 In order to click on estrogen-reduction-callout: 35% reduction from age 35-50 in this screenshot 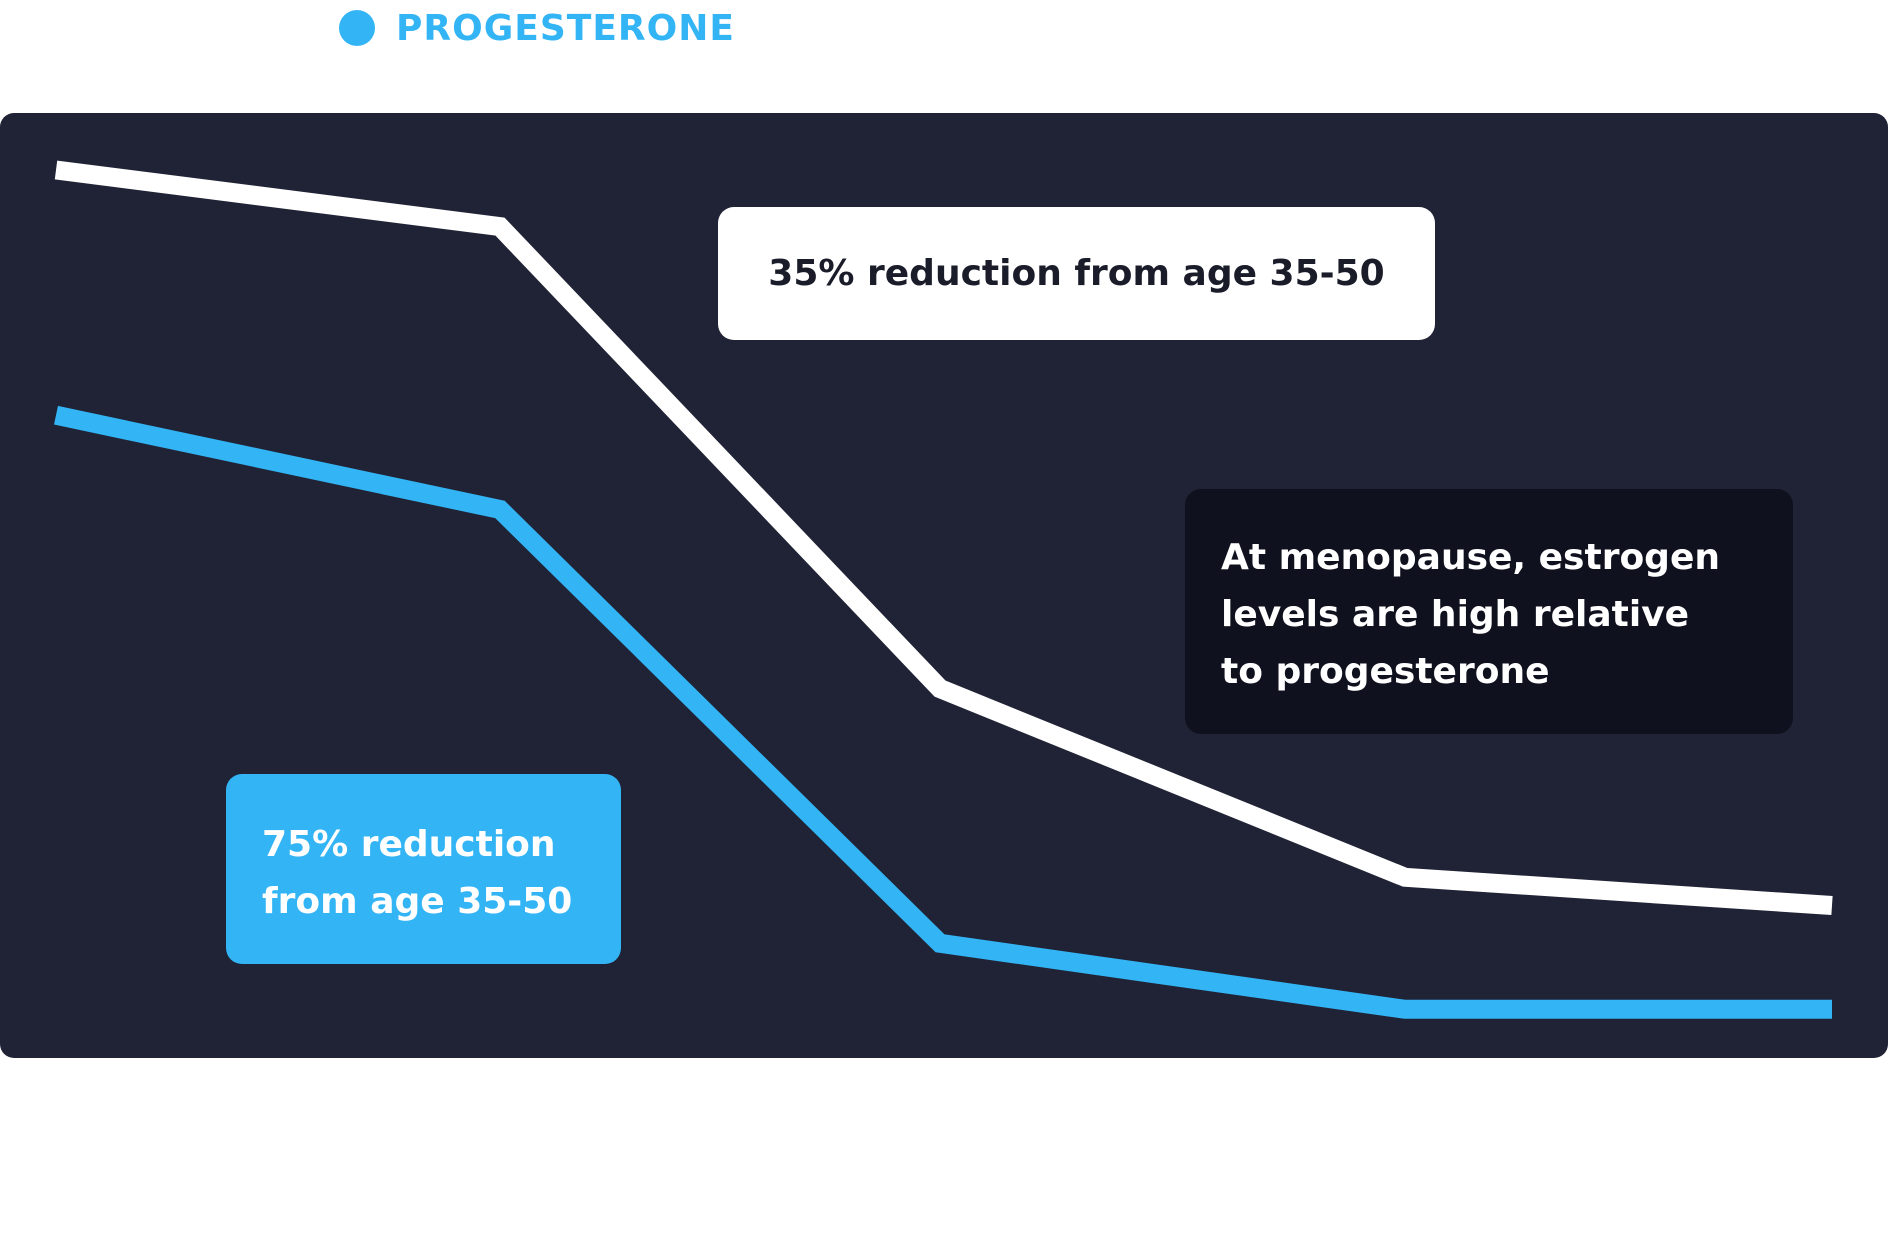, I will do `click(1076, 273)`.